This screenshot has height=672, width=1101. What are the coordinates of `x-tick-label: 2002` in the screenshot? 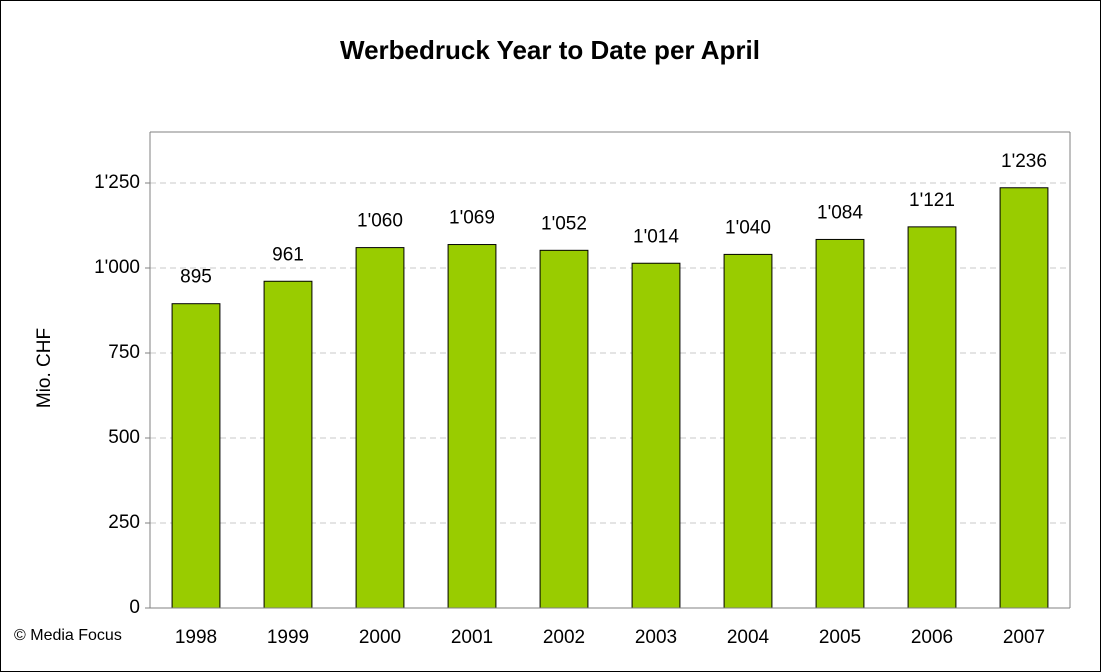 It's located at (564, 637).